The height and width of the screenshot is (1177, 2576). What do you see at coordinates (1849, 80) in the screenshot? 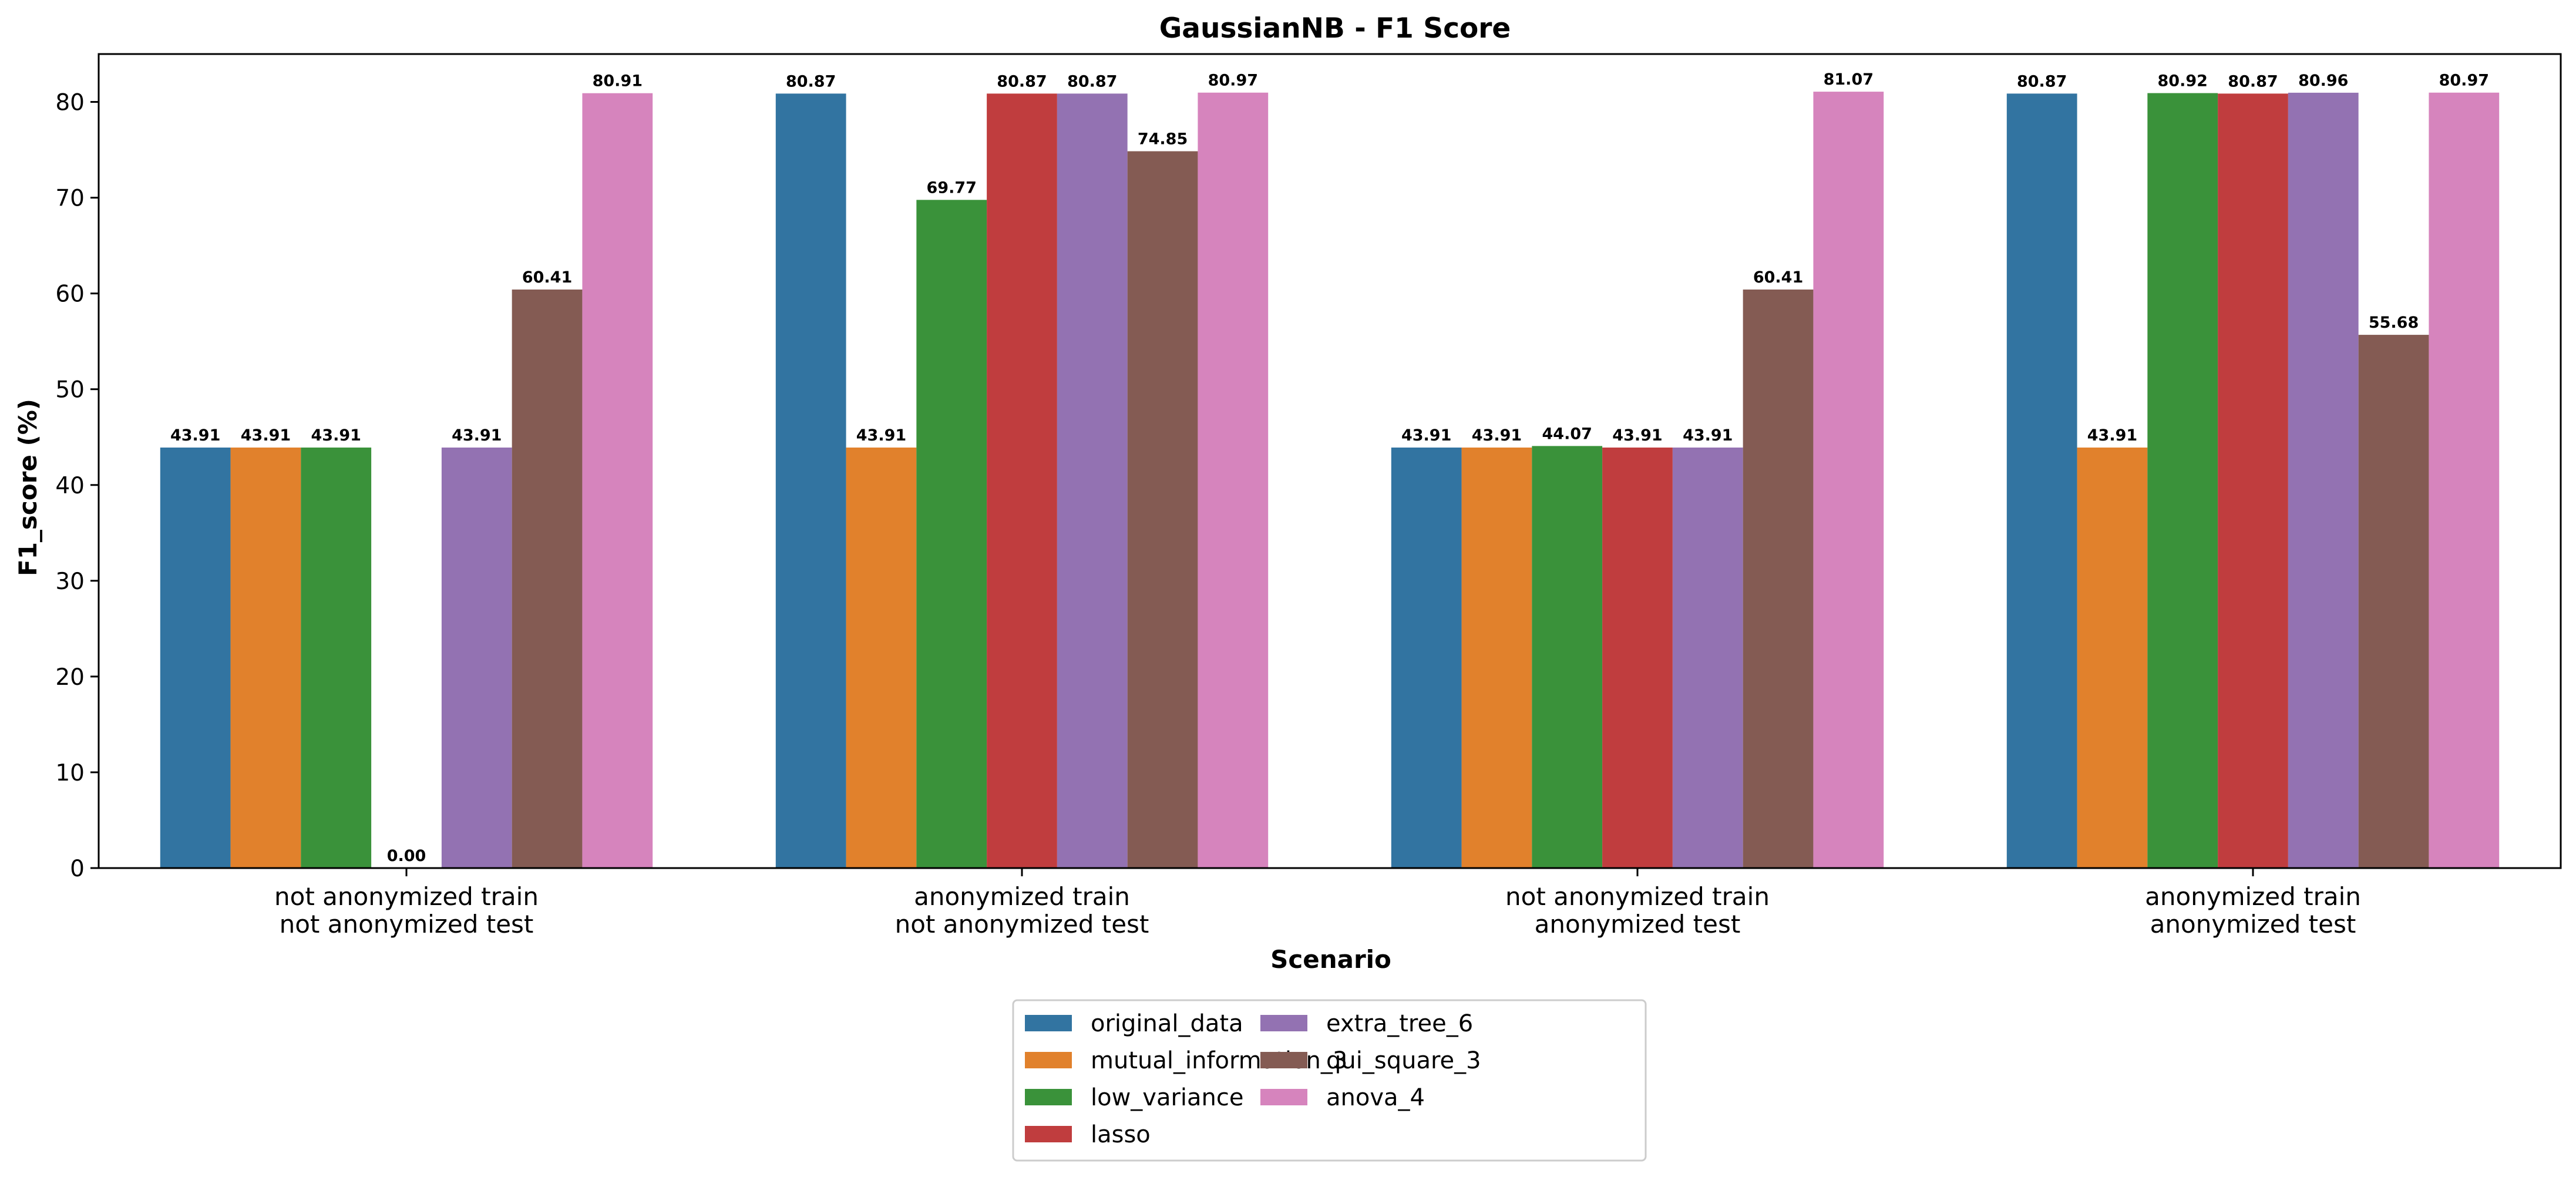
I see `value-label: 81.07` at bounding box center [1849, 80].